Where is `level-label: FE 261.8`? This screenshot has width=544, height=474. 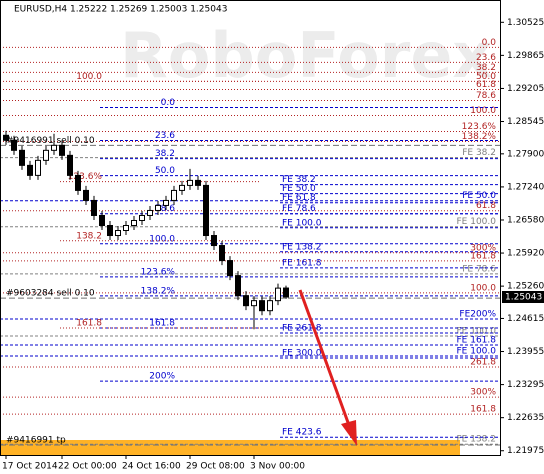 level-label: FE 261.8 is located at coordinates (302, 328).